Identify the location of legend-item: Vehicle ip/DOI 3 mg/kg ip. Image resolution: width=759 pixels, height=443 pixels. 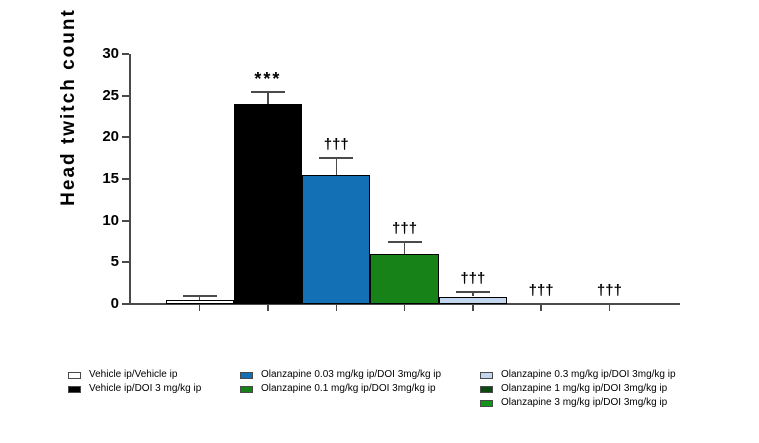
(134, 389).